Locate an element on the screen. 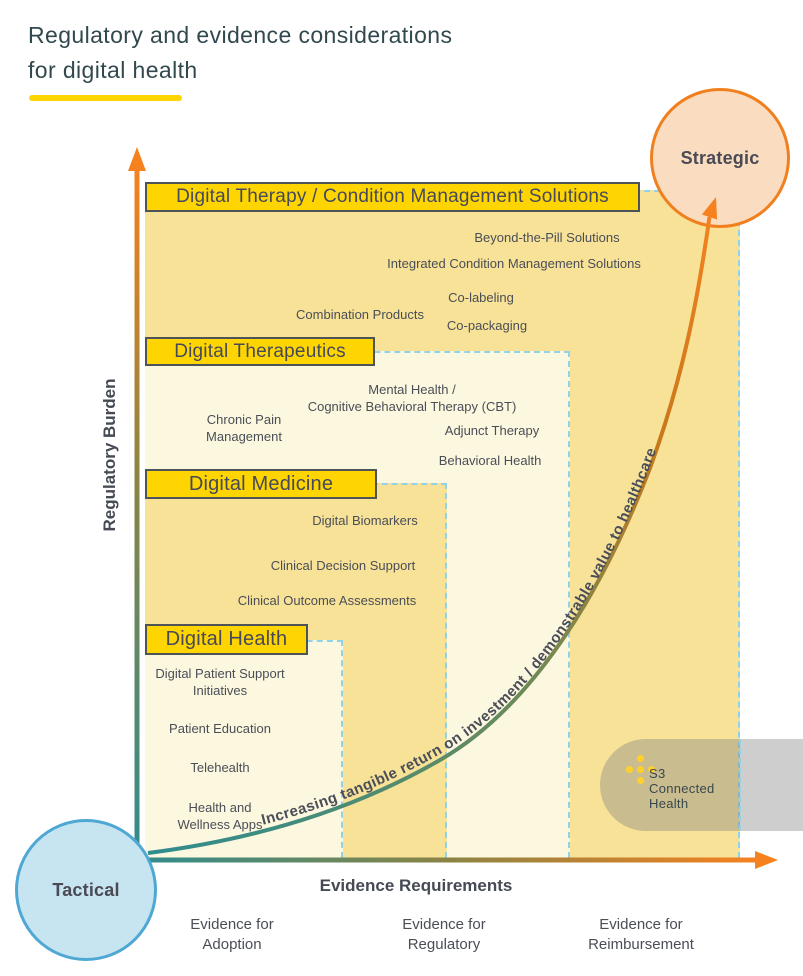  x-axis-title: Evidence Requirements is located at coordinates (416, 885).